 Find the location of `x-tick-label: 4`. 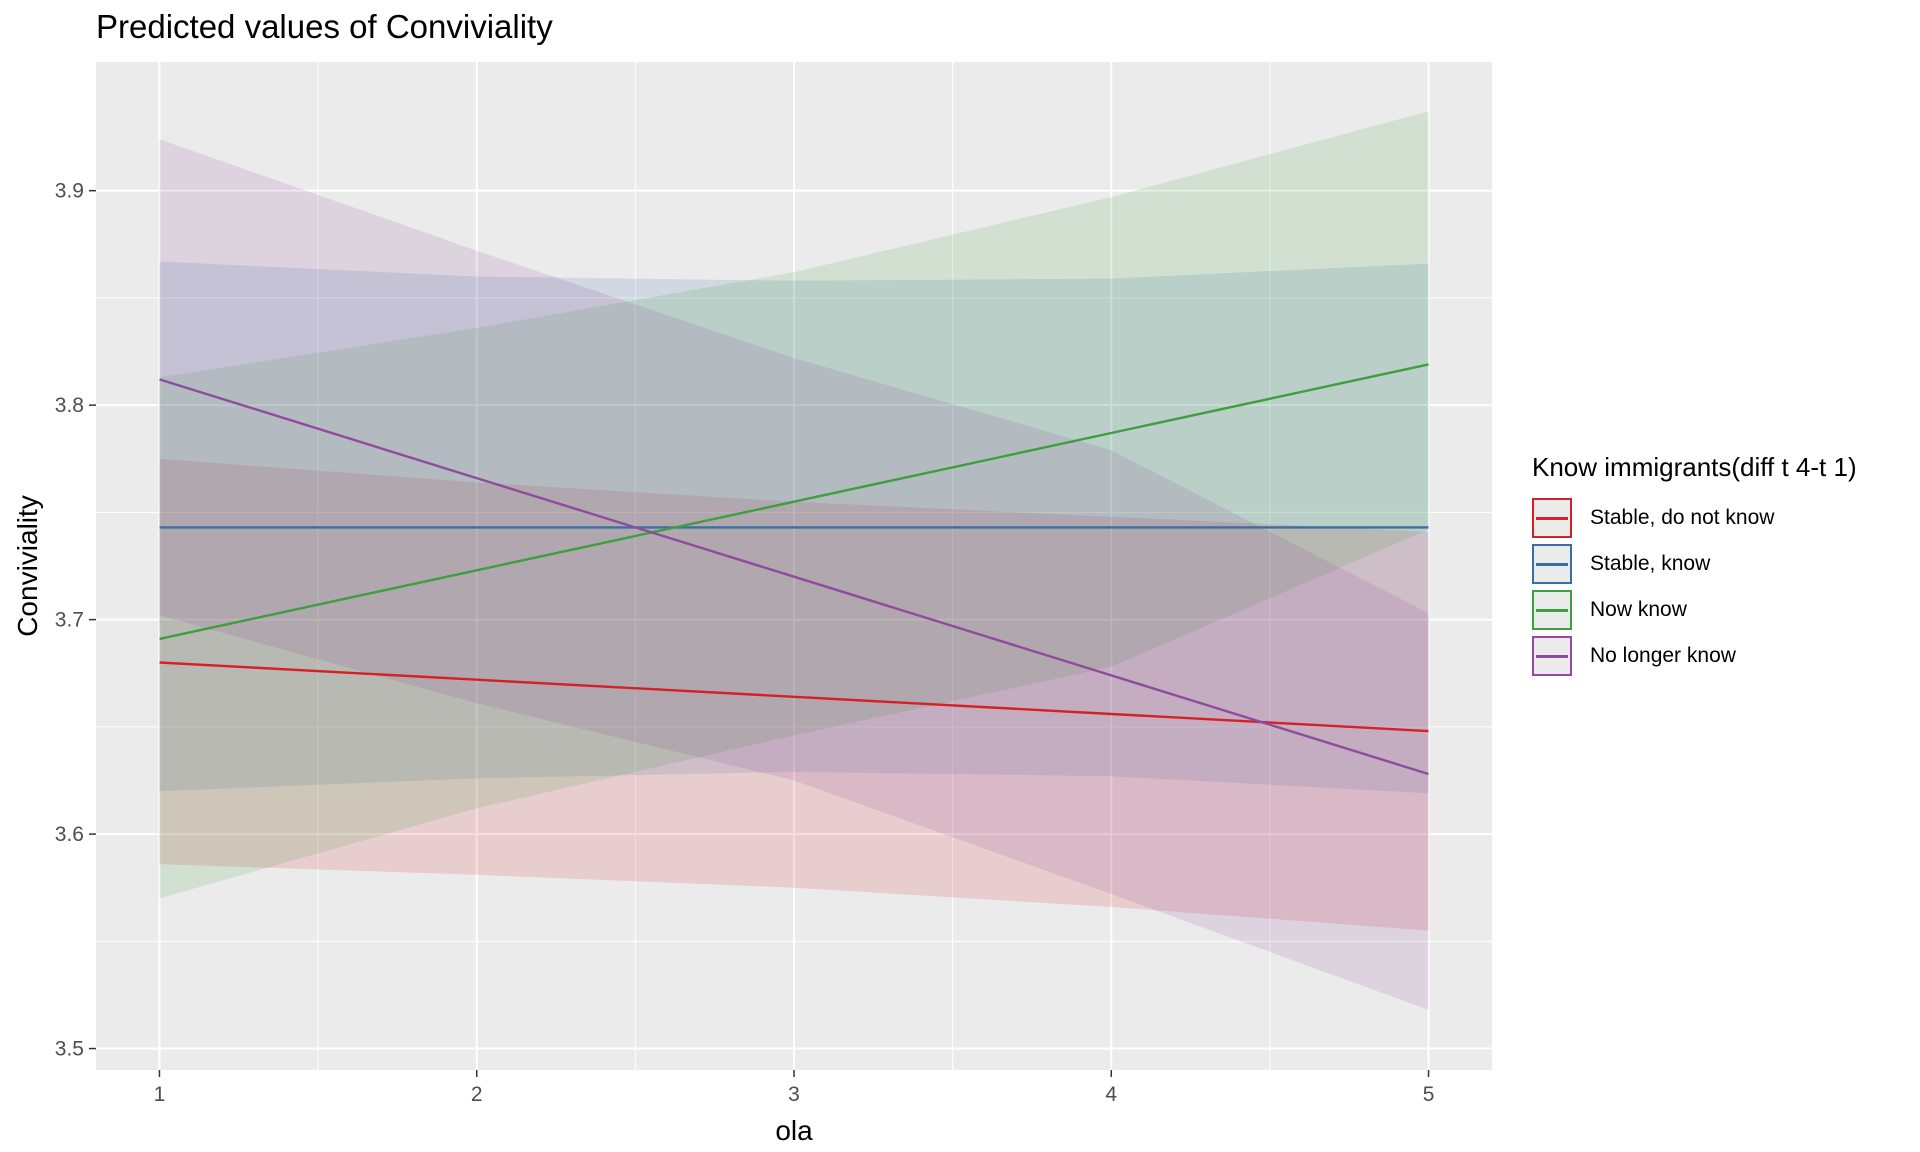

x-tick-label: 4 is located at coordinates (1111, 1094).